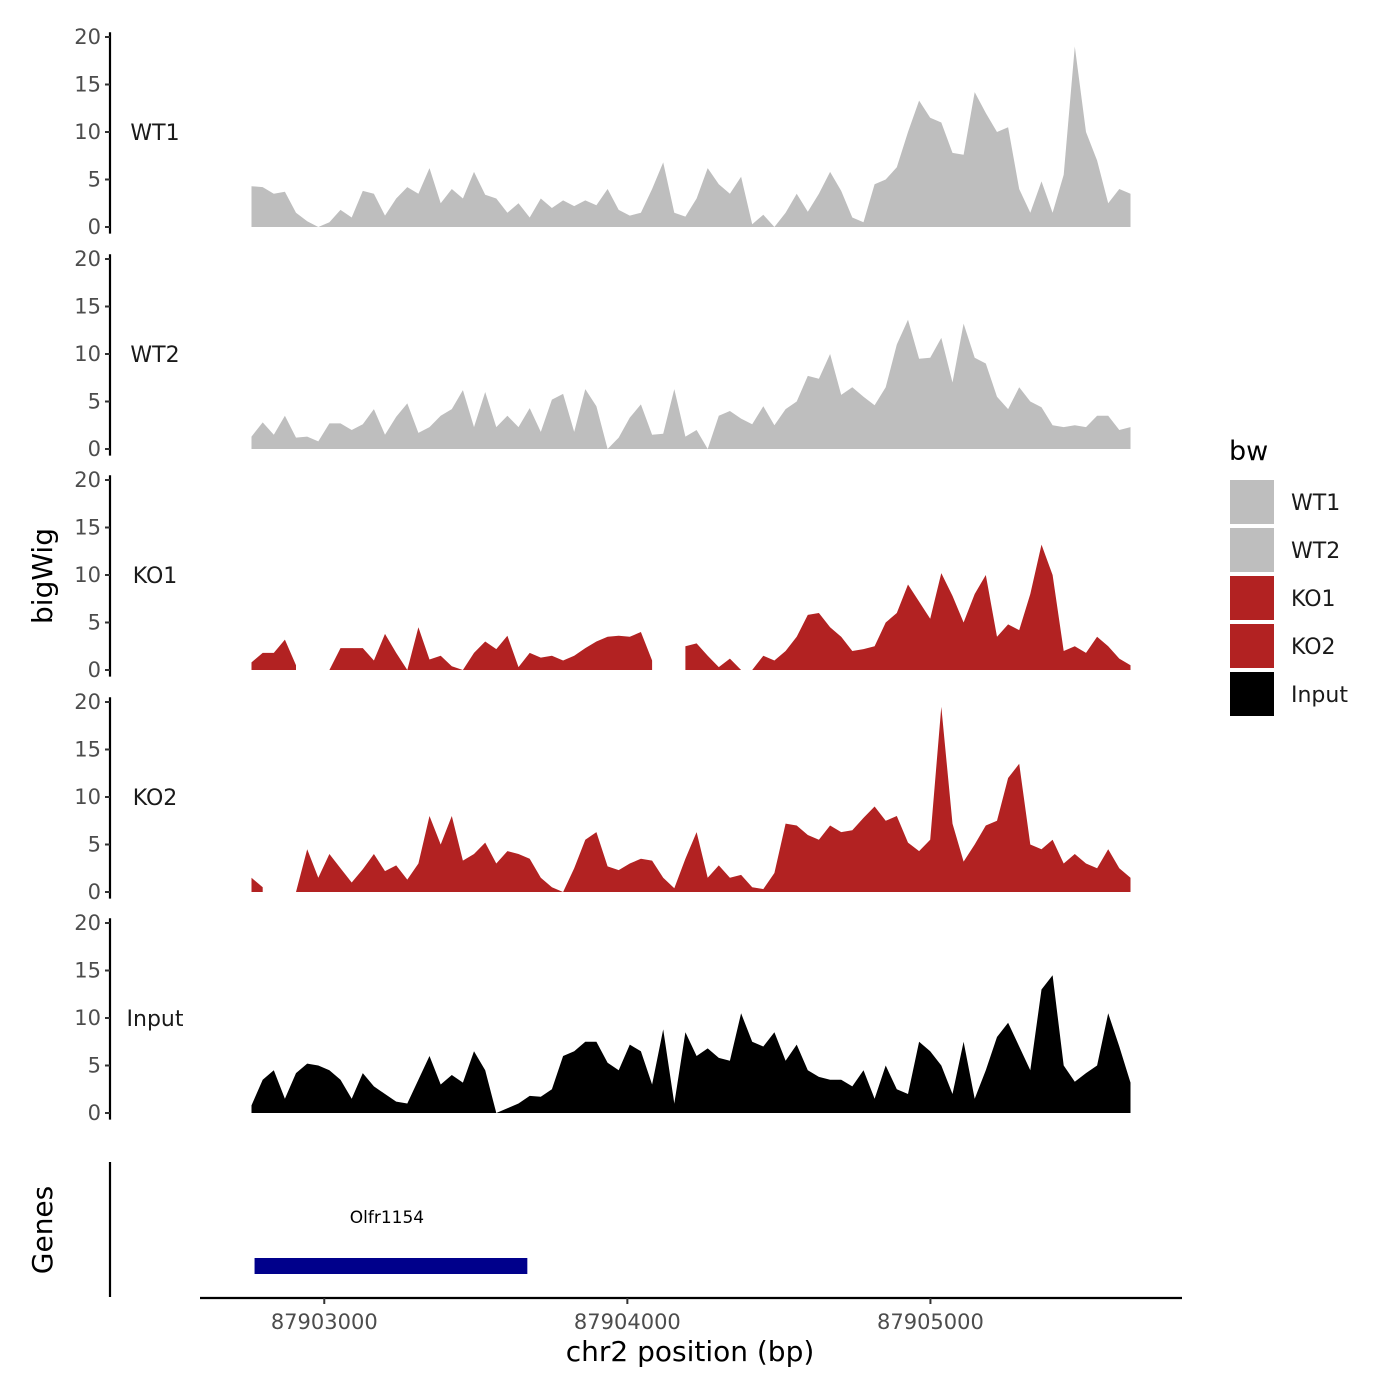 The height and width of the screenshot is (1400, 1400). I want to click on legend-item-input: Input, so click(1289, 694).